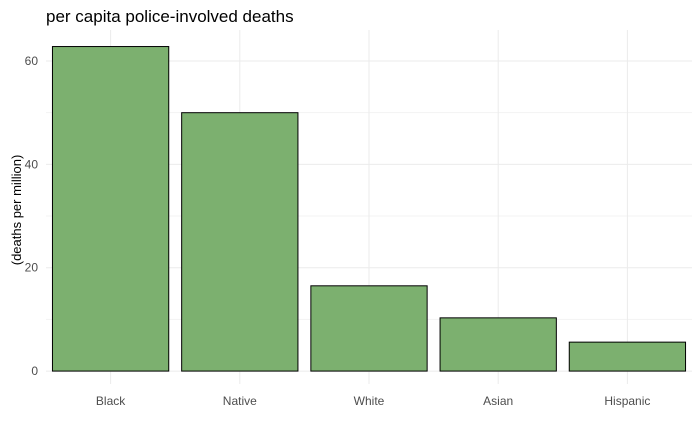  Describe the element at coordinates (627, 401) in the screenshot. I see `x-tick-label: Hispanic` at that location.